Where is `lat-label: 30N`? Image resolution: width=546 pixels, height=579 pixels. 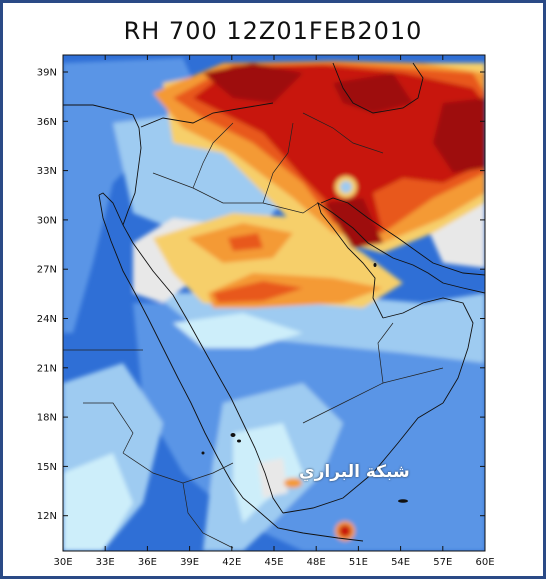 lat-label: 30N is located at coordinates (47, 220).